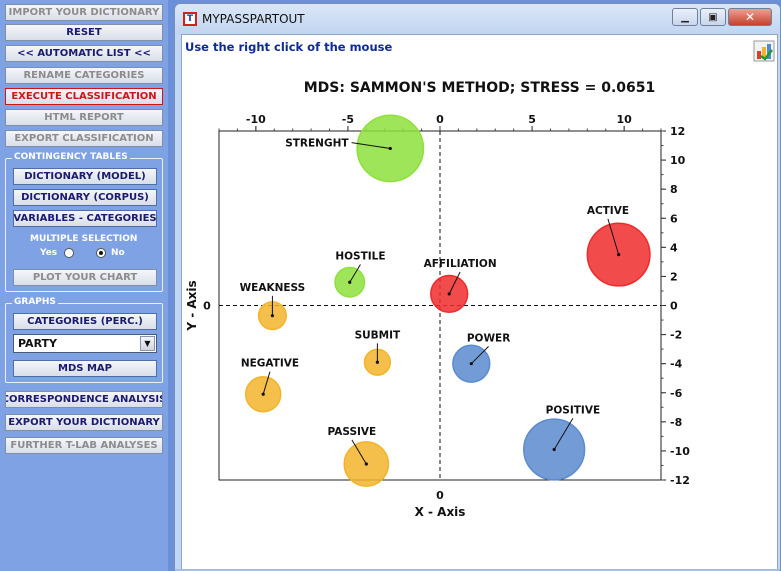 This screenshot has height=571, width=781. Describe the element at coordinates (84, 117) in the screenshot. I see `html-report-button: HTML REPORT` at that location.